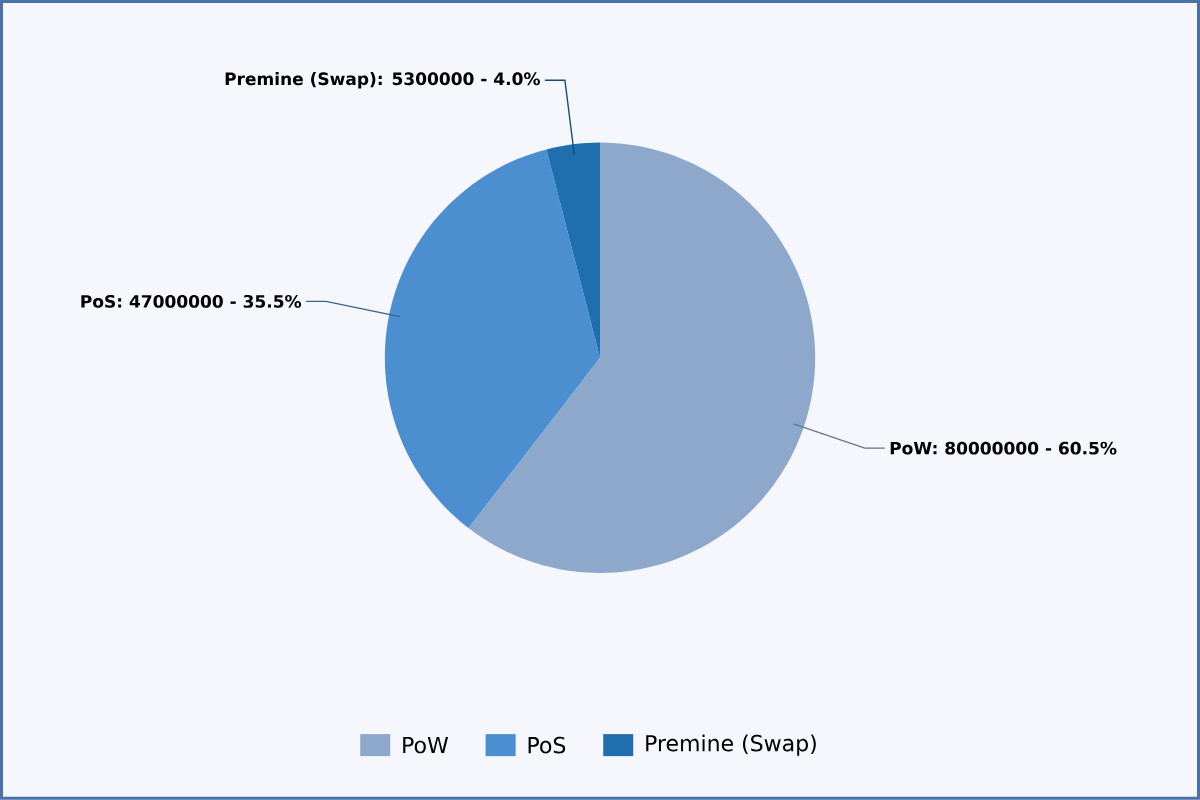 The width and height of the screenshot is (1200, 800). I want to click on data-label: PoS: 47000000 - 35.5%, so click(191, 301).